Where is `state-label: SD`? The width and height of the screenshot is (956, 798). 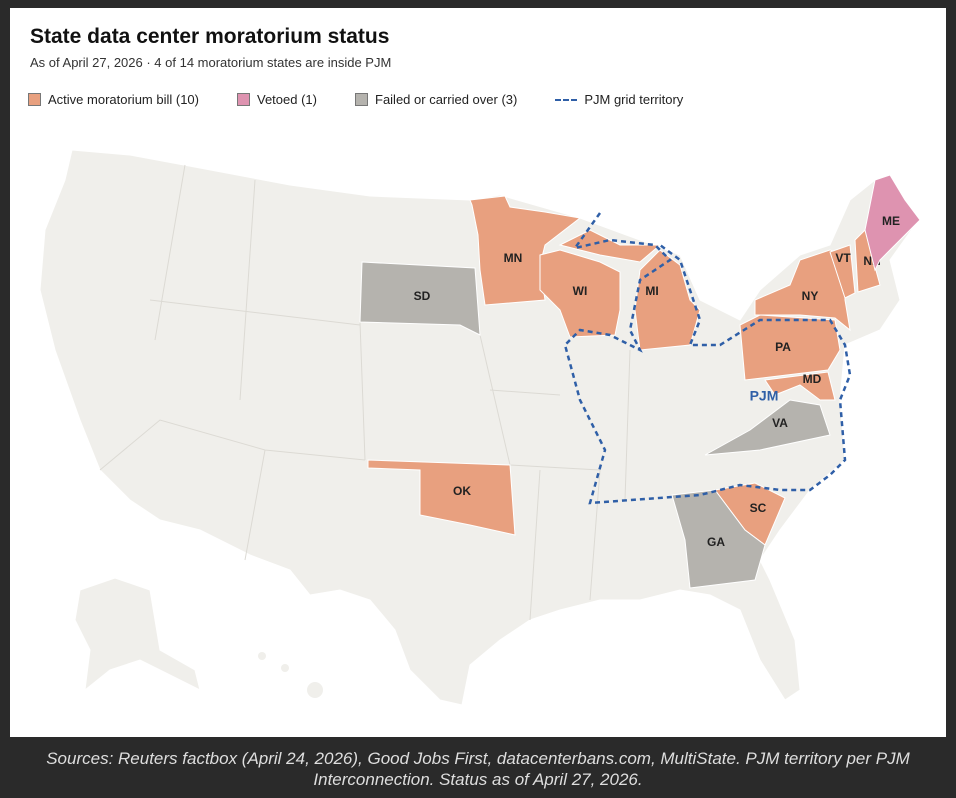 state-label: SD is located at coordinates (422, 296).